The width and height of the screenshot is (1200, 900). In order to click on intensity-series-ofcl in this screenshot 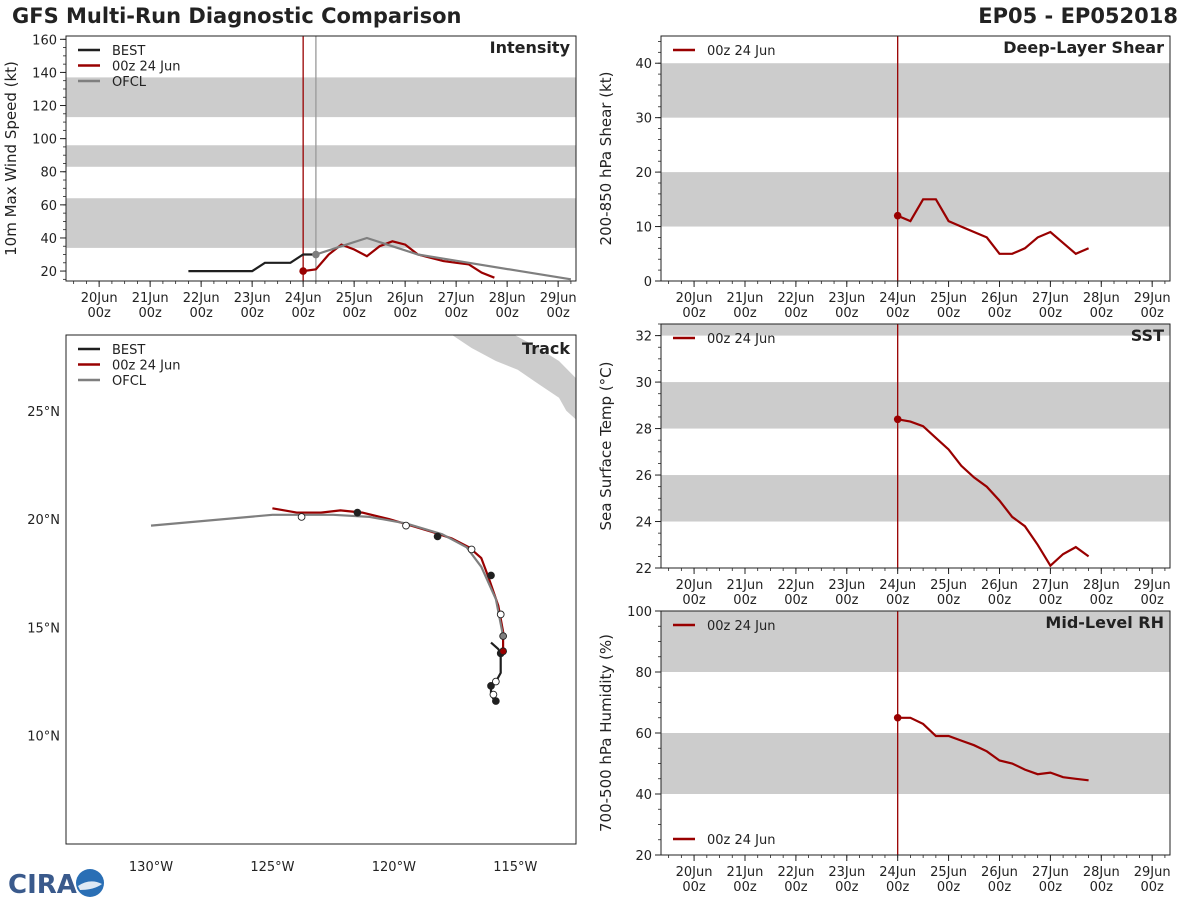, I will do `click(443, 258)`.